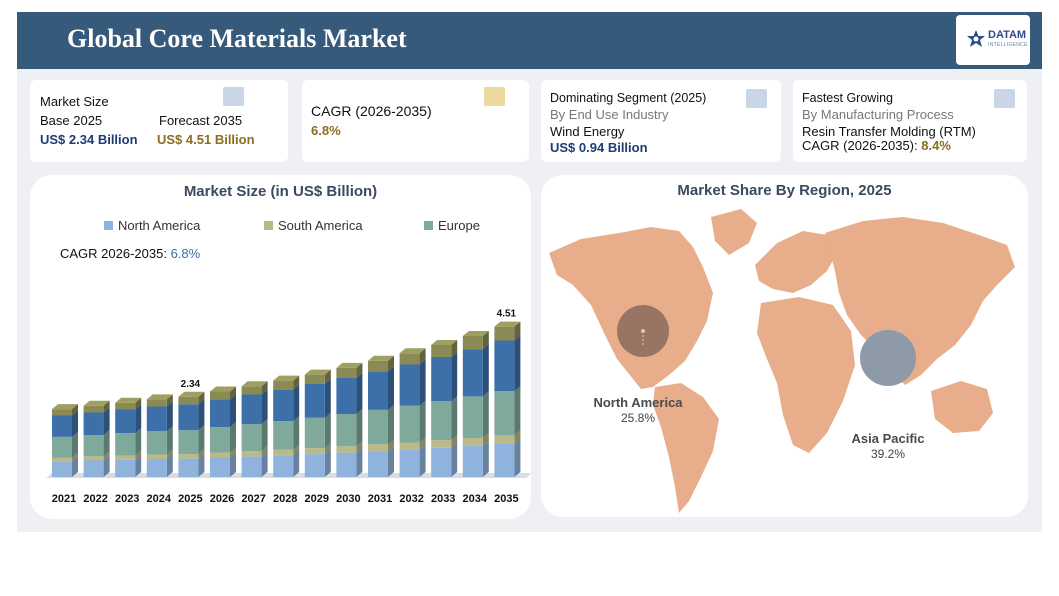  I want to click on bar-side-middle-east-africa-2035, so click(517, 331).